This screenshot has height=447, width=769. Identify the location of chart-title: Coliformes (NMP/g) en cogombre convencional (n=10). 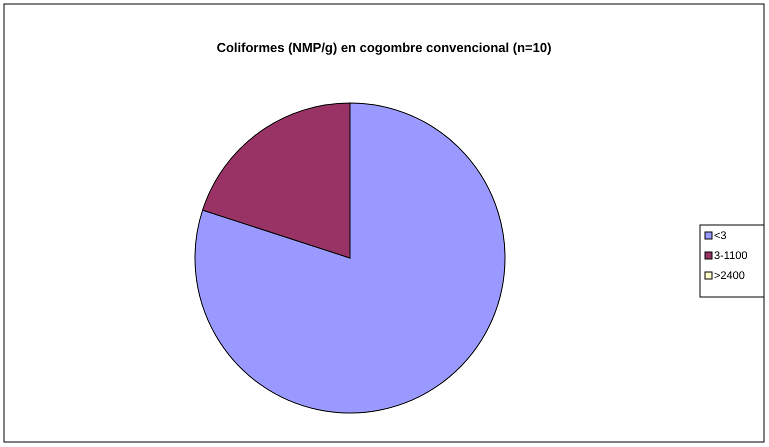
(384, 47).